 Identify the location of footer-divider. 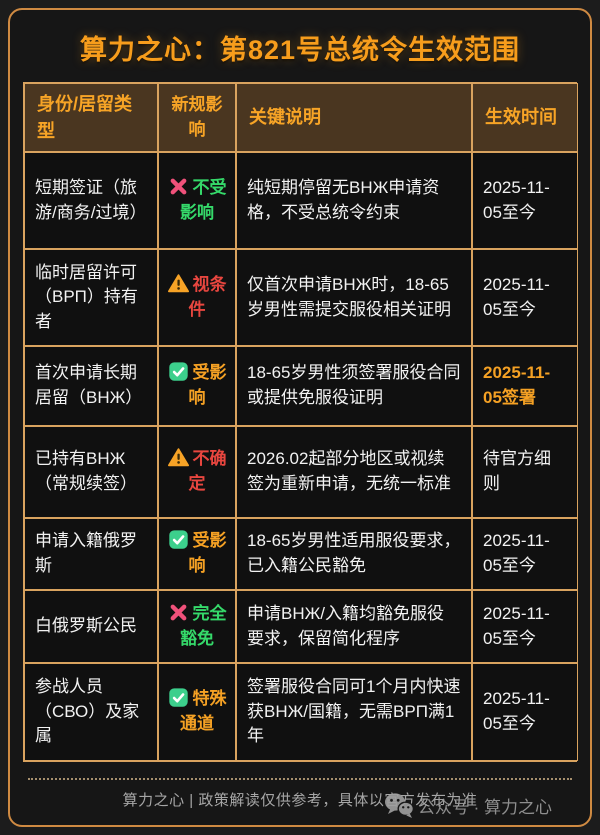
(300, 779).